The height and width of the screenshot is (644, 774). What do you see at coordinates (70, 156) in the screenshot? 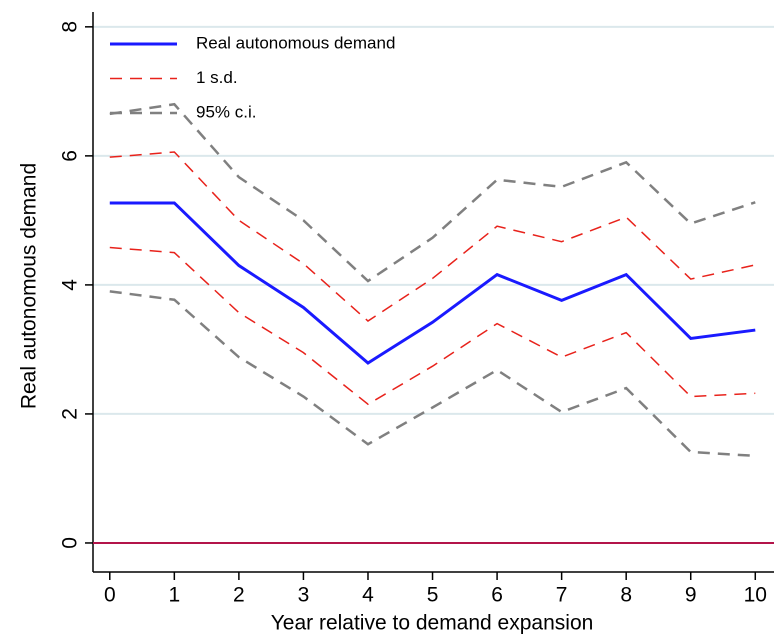
I see `y-tick-label: 6` at bounding box center [70, 156].